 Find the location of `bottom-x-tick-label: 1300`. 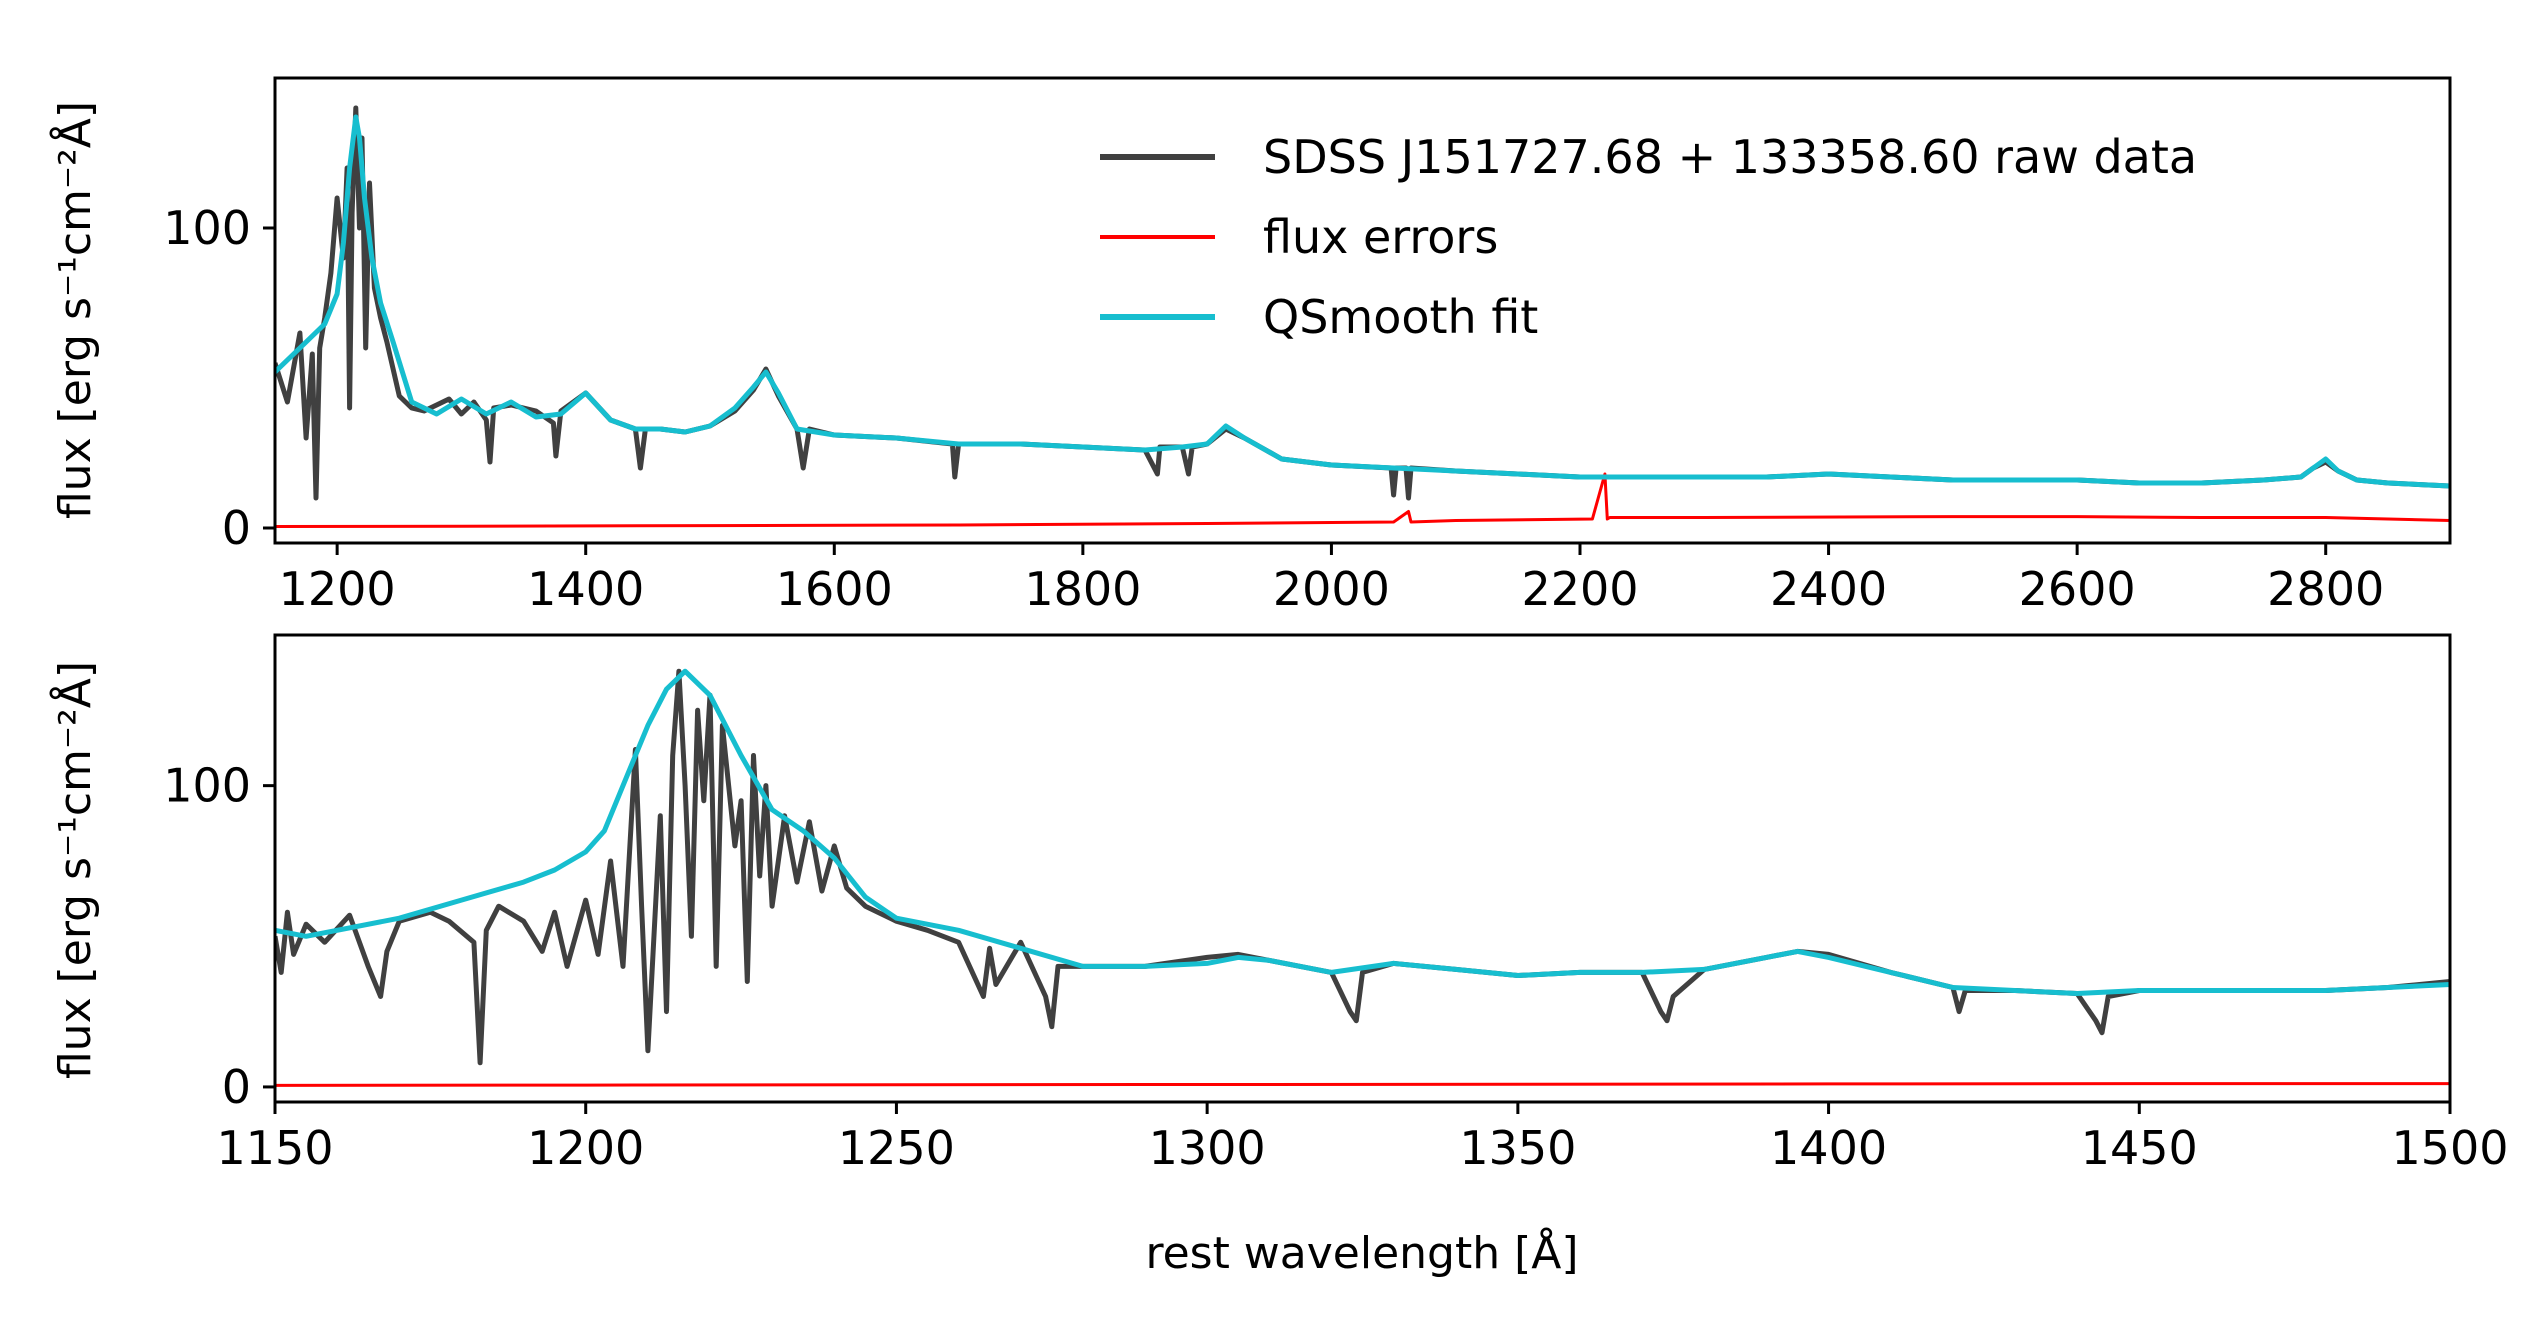

bottom-x-tick-label: 1300 is located at coordinates (1207, 1148).